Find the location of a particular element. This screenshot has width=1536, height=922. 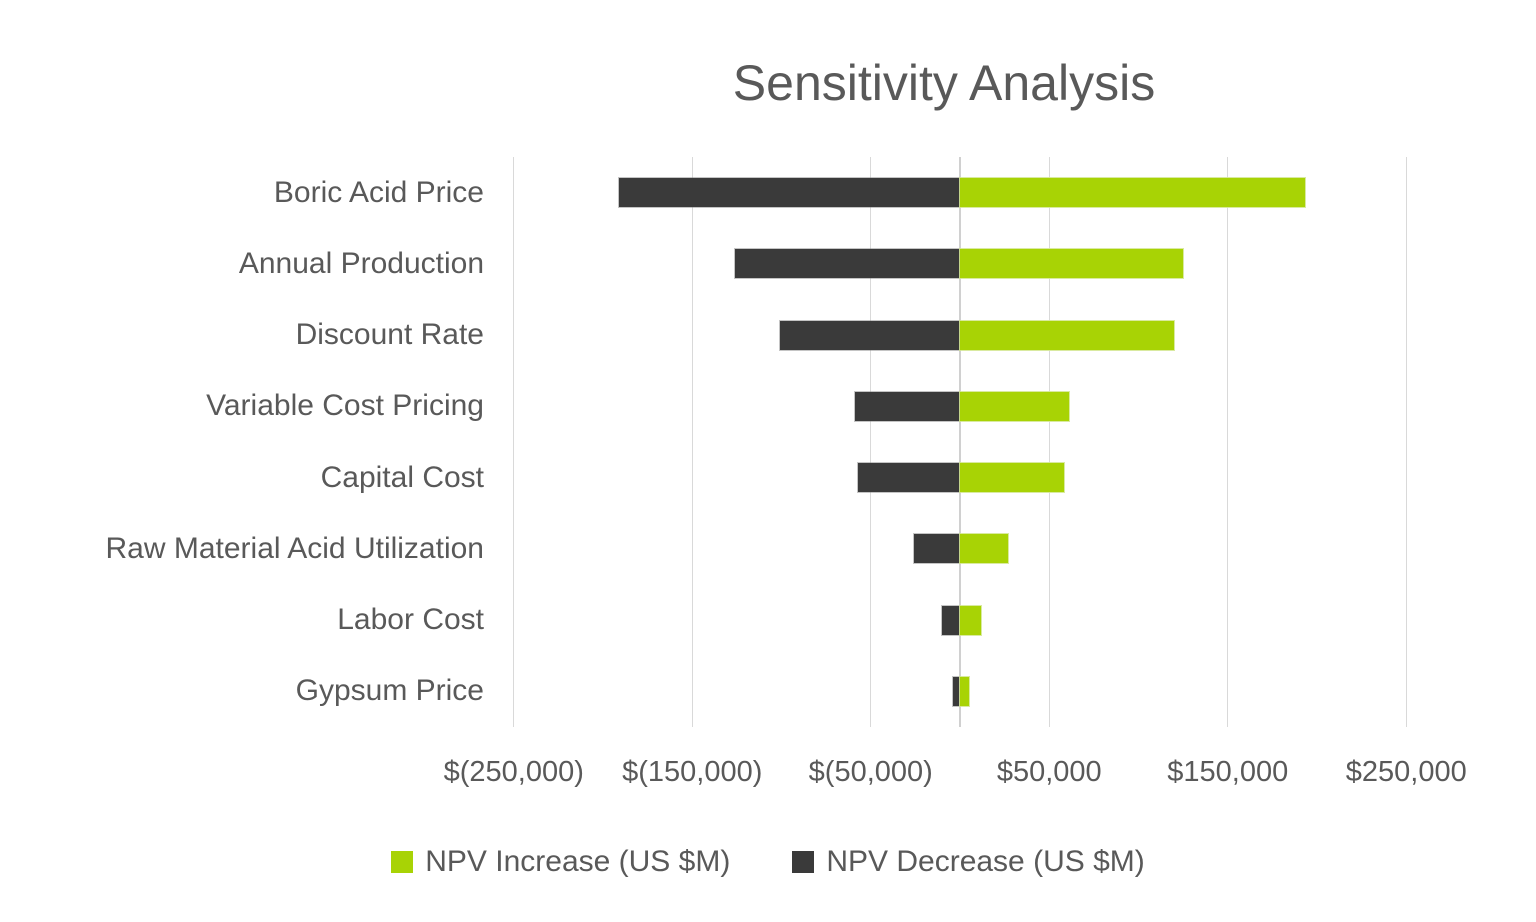

bar-npv-decrease-gypsum-price is located at coordinates (956, 691).